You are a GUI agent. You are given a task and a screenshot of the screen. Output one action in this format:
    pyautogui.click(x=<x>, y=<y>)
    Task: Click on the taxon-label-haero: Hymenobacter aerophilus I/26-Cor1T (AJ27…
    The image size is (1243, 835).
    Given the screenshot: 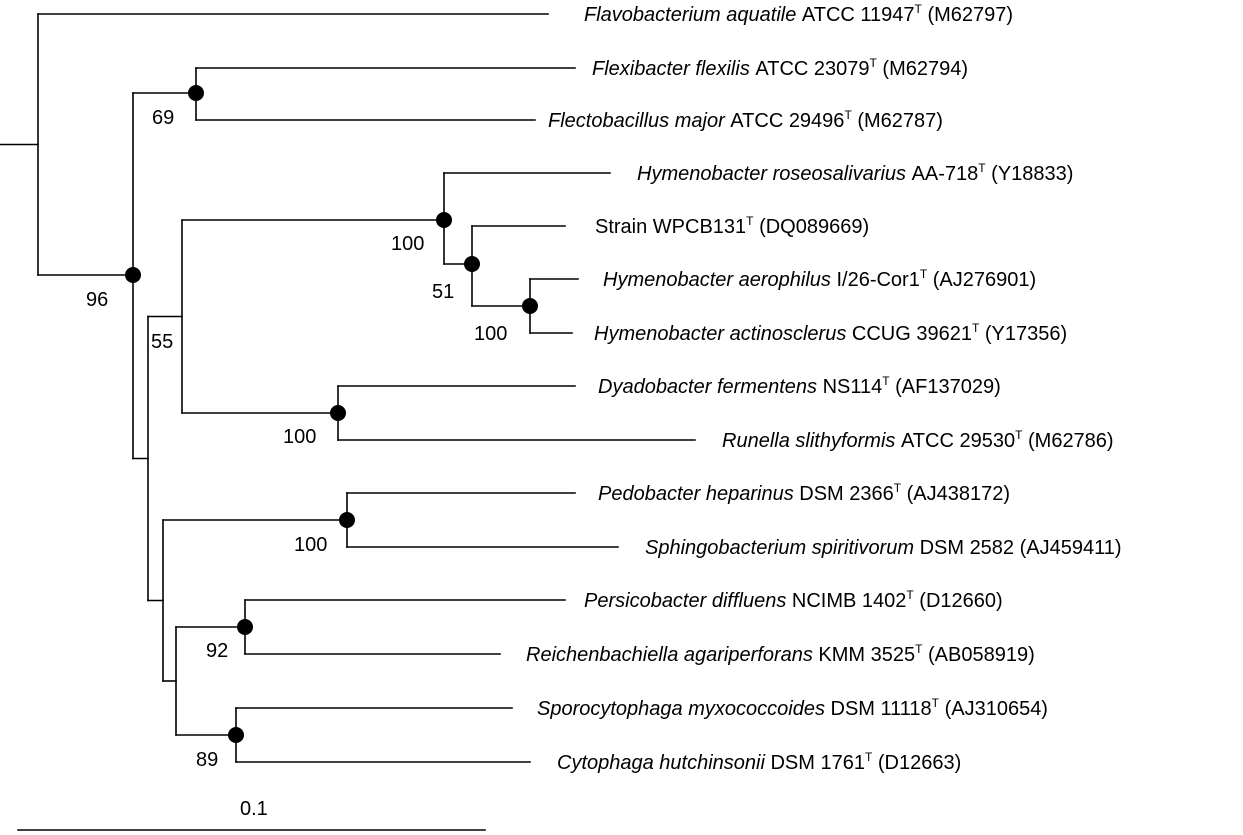 What is the action you would take?
    pyautogui.click(x=819, y=279)
    